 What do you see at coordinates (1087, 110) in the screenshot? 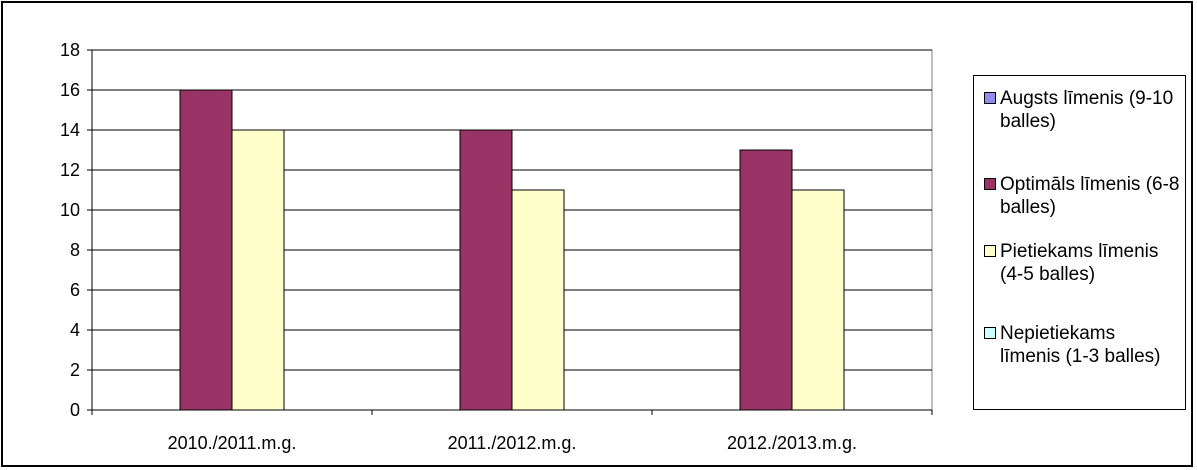
I see `legend-label: Augsts līmenis (9-10 balles)` at bounding box center [1087, 110].